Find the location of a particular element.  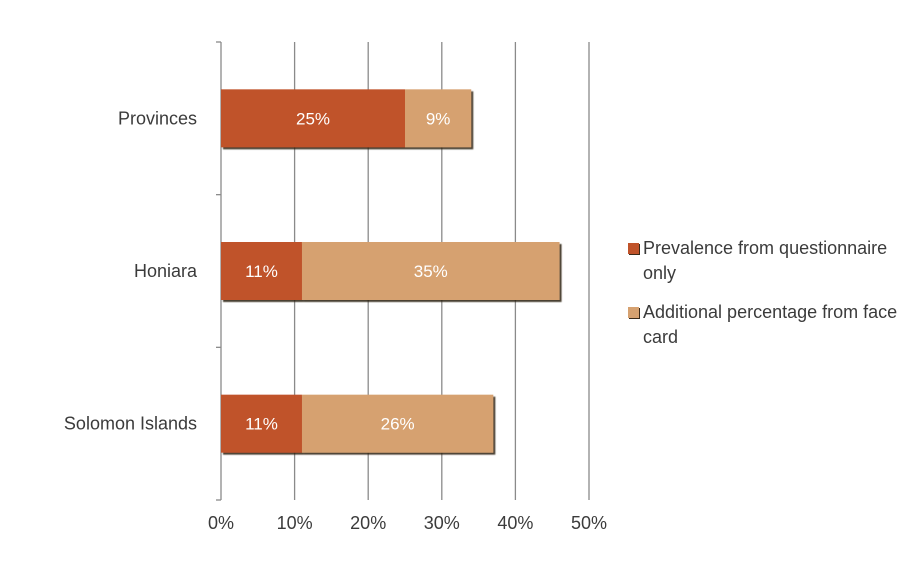

legend-item-series-2: Additional percentage from face card is located at coordinates (768, 325).